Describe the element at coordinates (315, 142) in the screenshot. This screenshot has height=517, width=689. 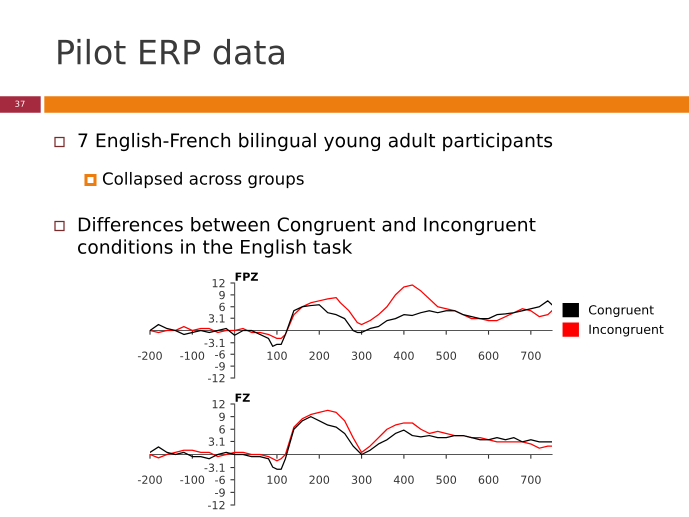
I see `text: 7 English-French bilingual young adult participants` at that location.